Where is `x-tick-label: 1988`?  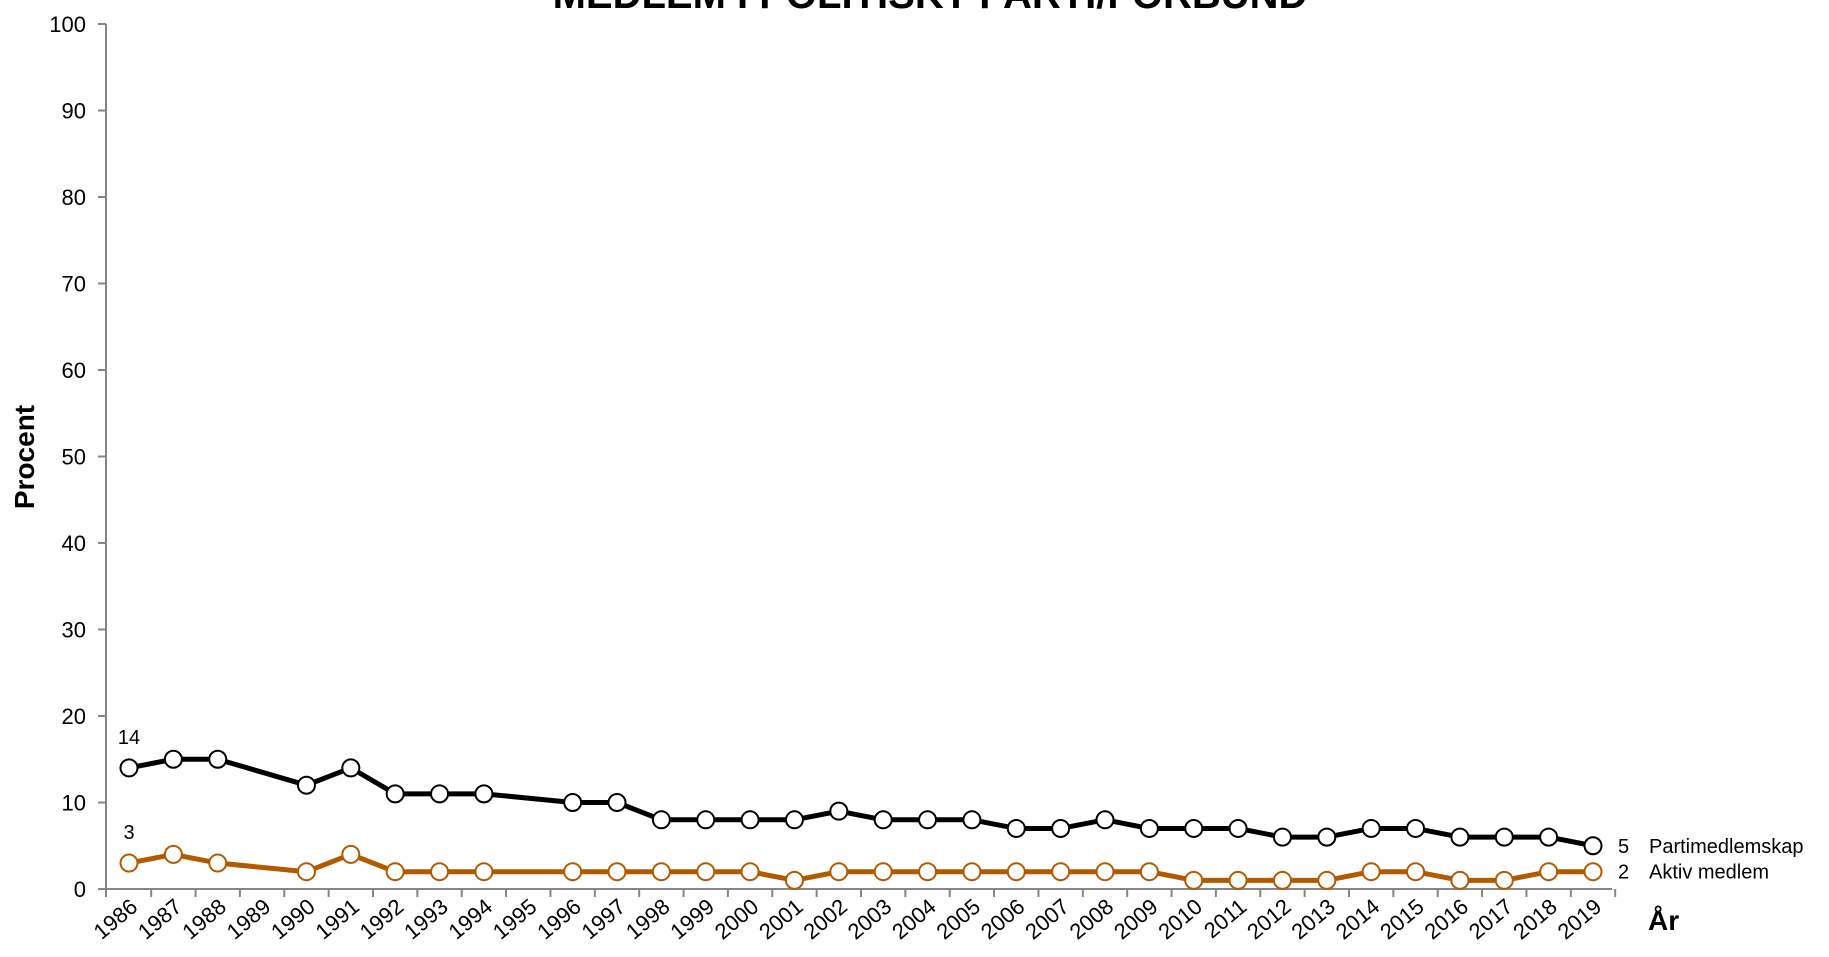
x-tick-label: 1988 is located at coordinates (204, 919).